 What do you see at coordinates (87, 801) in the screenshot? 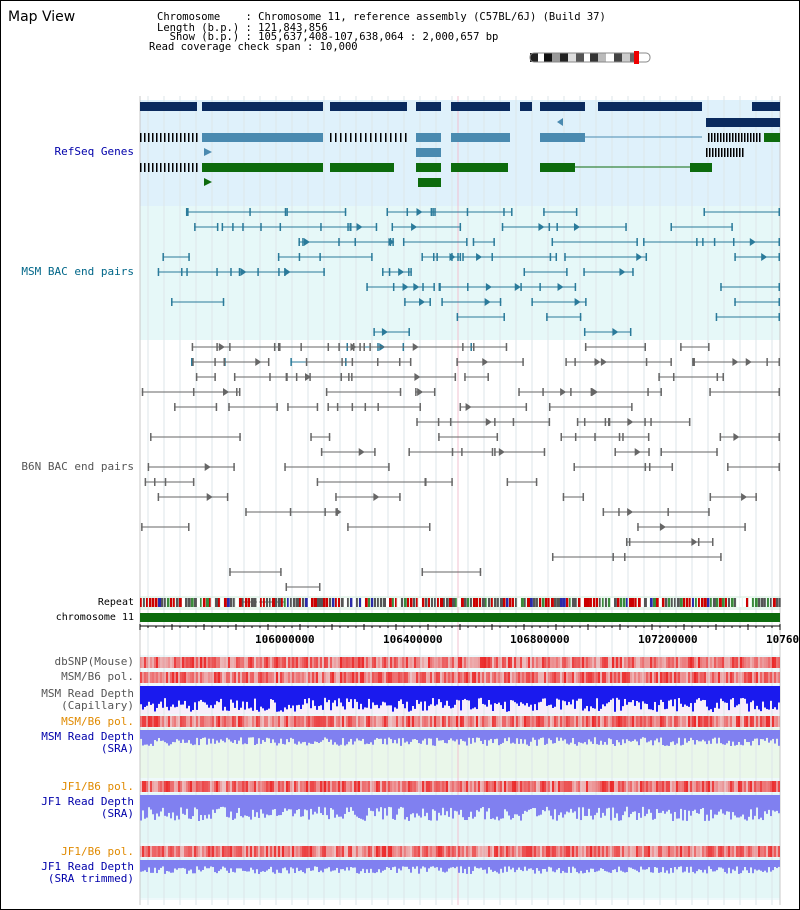
I see `track-label-jf1-depth-sra: JF1 Read Depth` at bounding box center [87, 801].